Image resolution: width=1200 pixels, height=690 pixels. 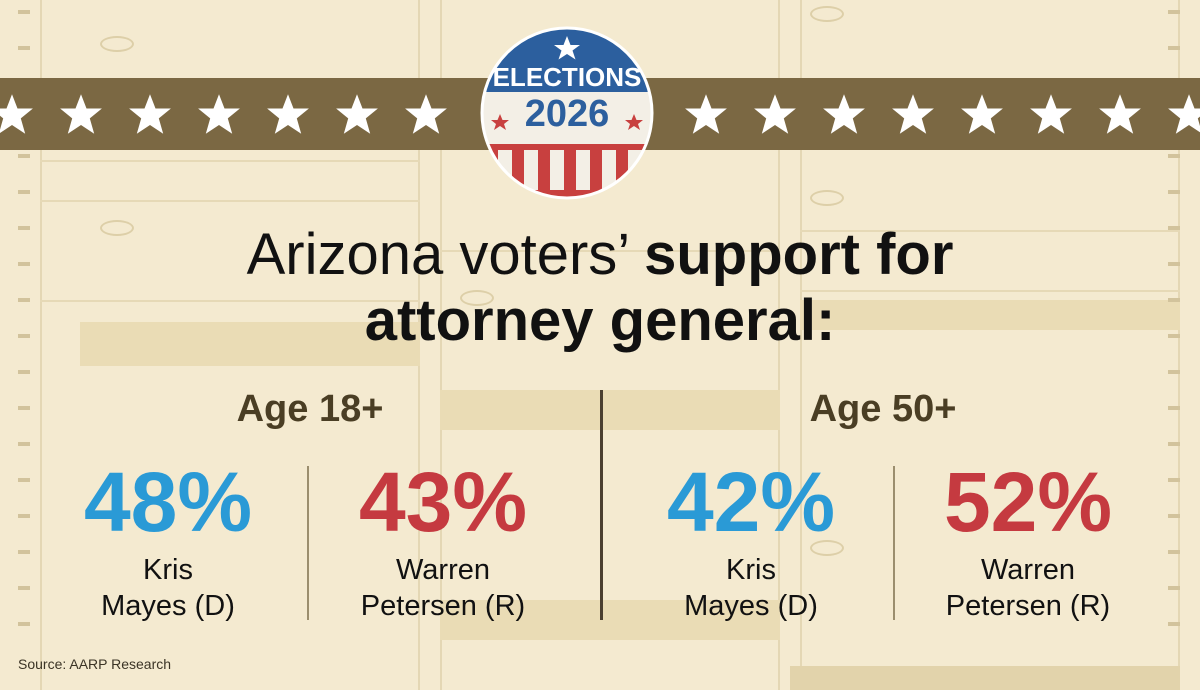 I want to click on headline-part1: Arizona voters’, so click(x=445, y=254).